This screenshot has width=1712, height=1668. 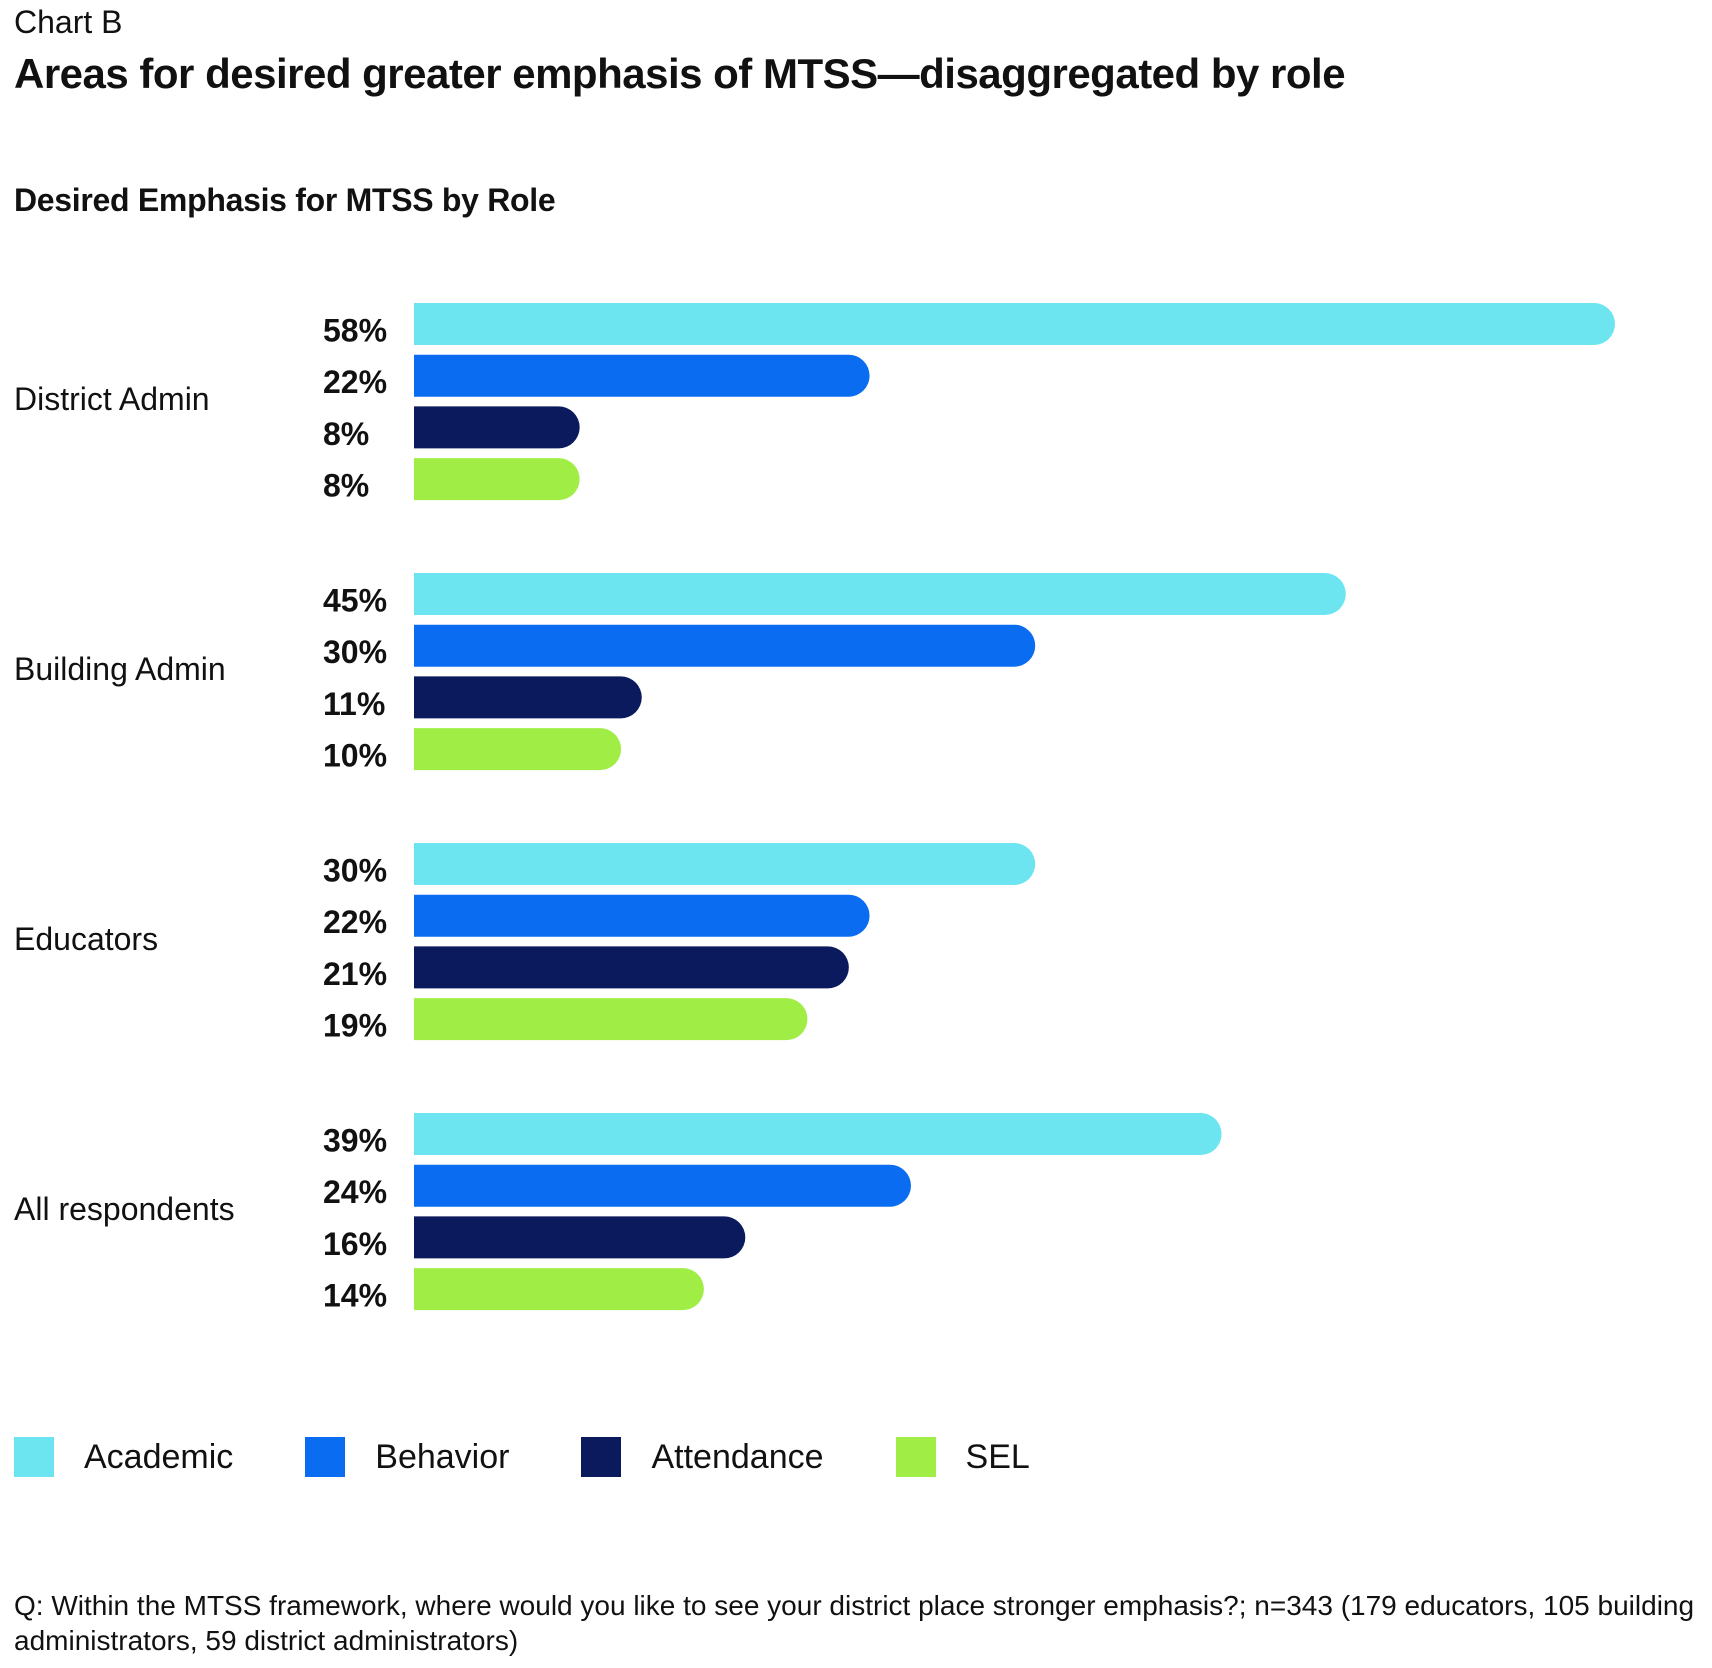 What do you see at coordinates (325, 1457) in the screenshot?
I see `legend-swatch-behavior` at bounding box center [325, 1457].